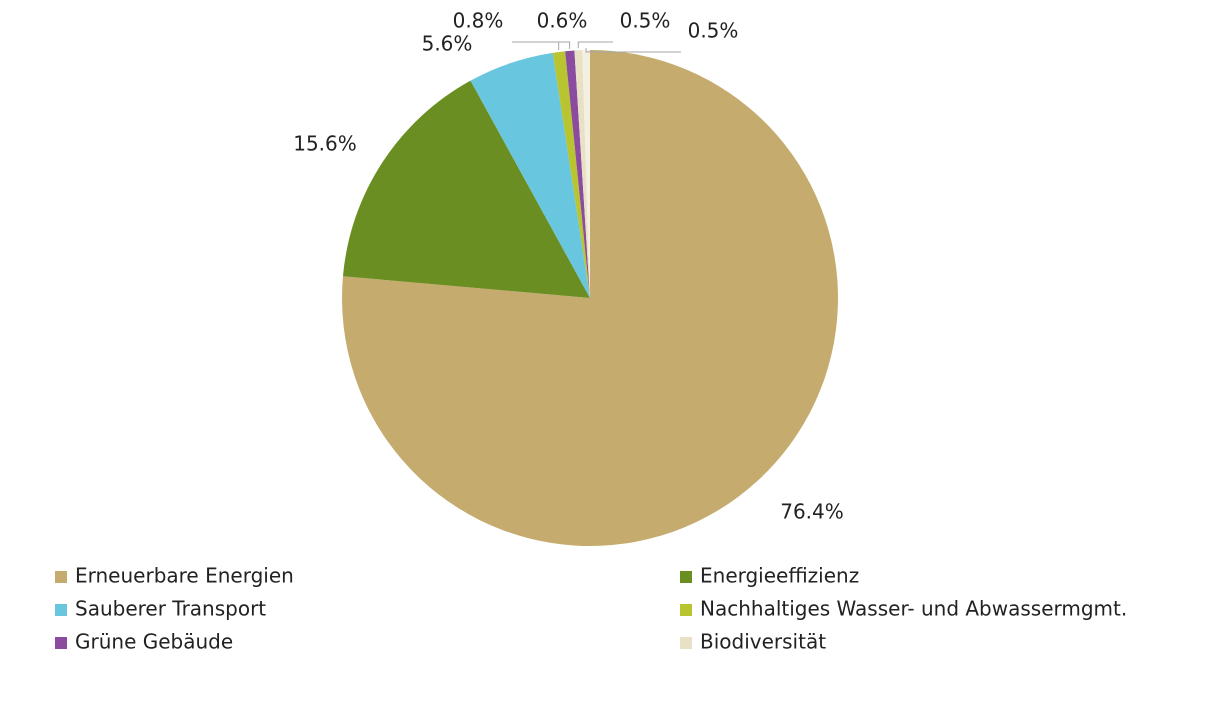 The height and width of the screenshot is (709, 1230). What do you see at coordinates (478, 21) in the screenshot?
I see `data-label: 0.8%` at bounding box center [478, 21].